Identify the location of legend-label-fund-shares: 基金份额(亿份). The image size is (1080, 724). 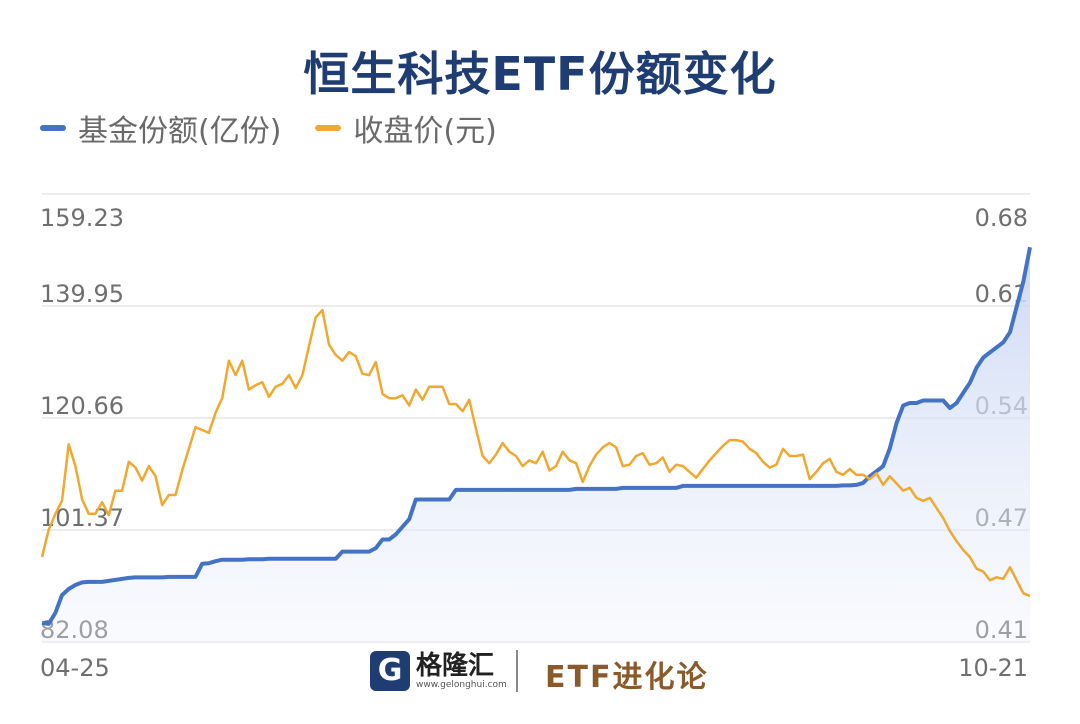
(180, 131).